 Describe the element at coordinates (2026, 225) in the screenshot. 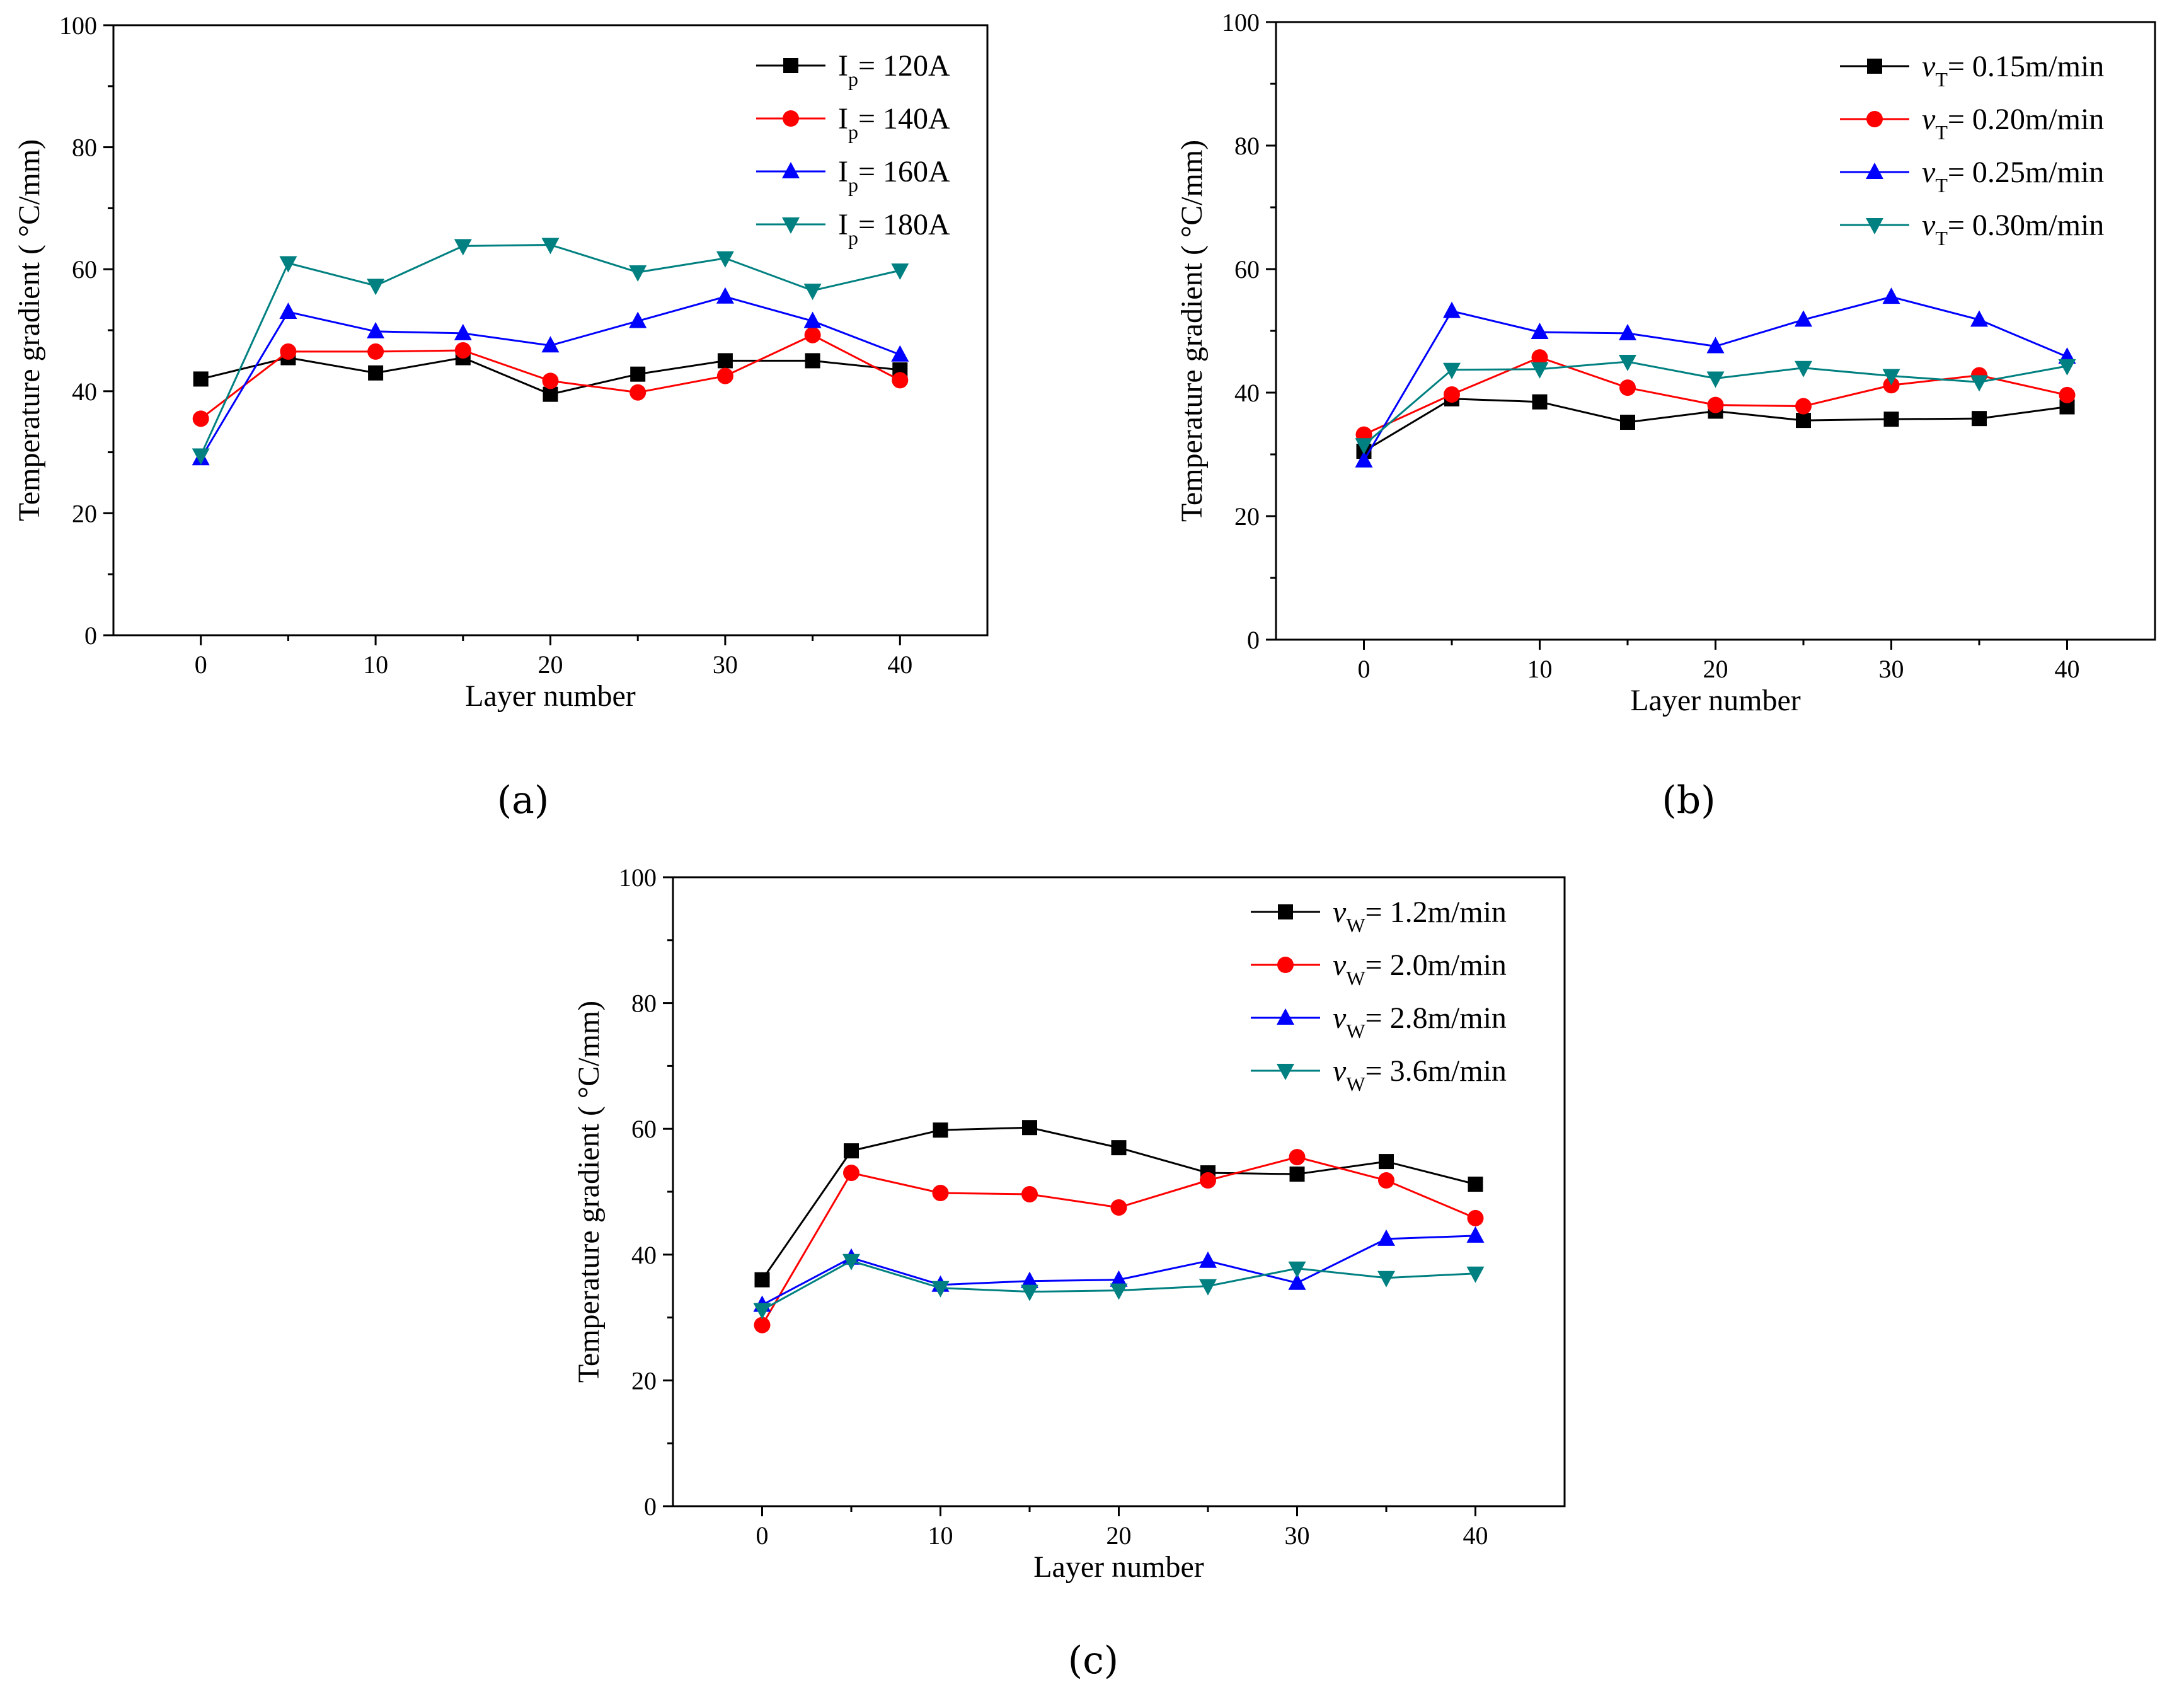

I see `legend-value: = 0.30m/min` at that location.